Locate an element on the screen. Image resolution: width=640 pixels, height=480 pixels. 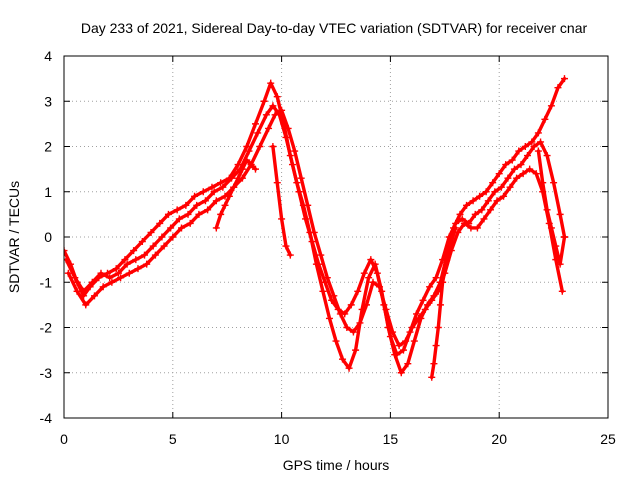
x-tick-label: 5 is located at coordinates (173, 439).